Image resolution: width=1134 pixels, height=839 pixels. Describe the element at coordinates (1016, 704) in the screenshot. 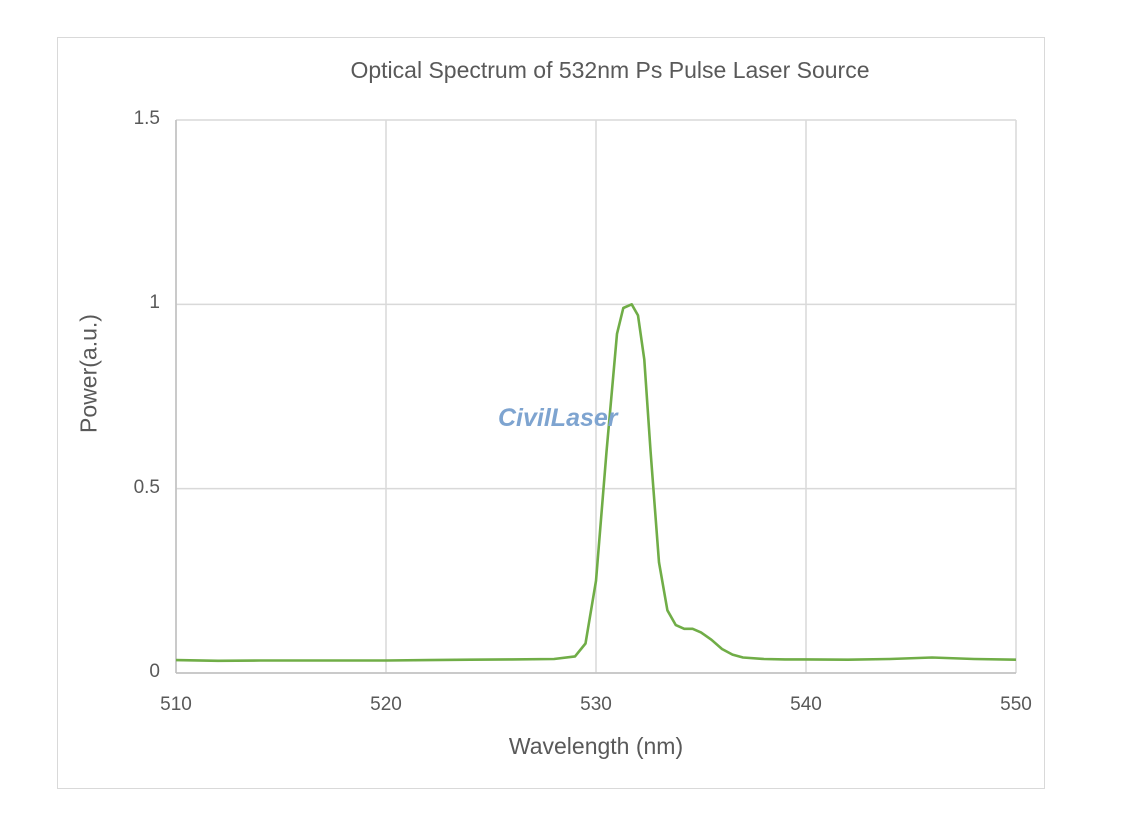

I see `x-tick-label: 550` at that location.